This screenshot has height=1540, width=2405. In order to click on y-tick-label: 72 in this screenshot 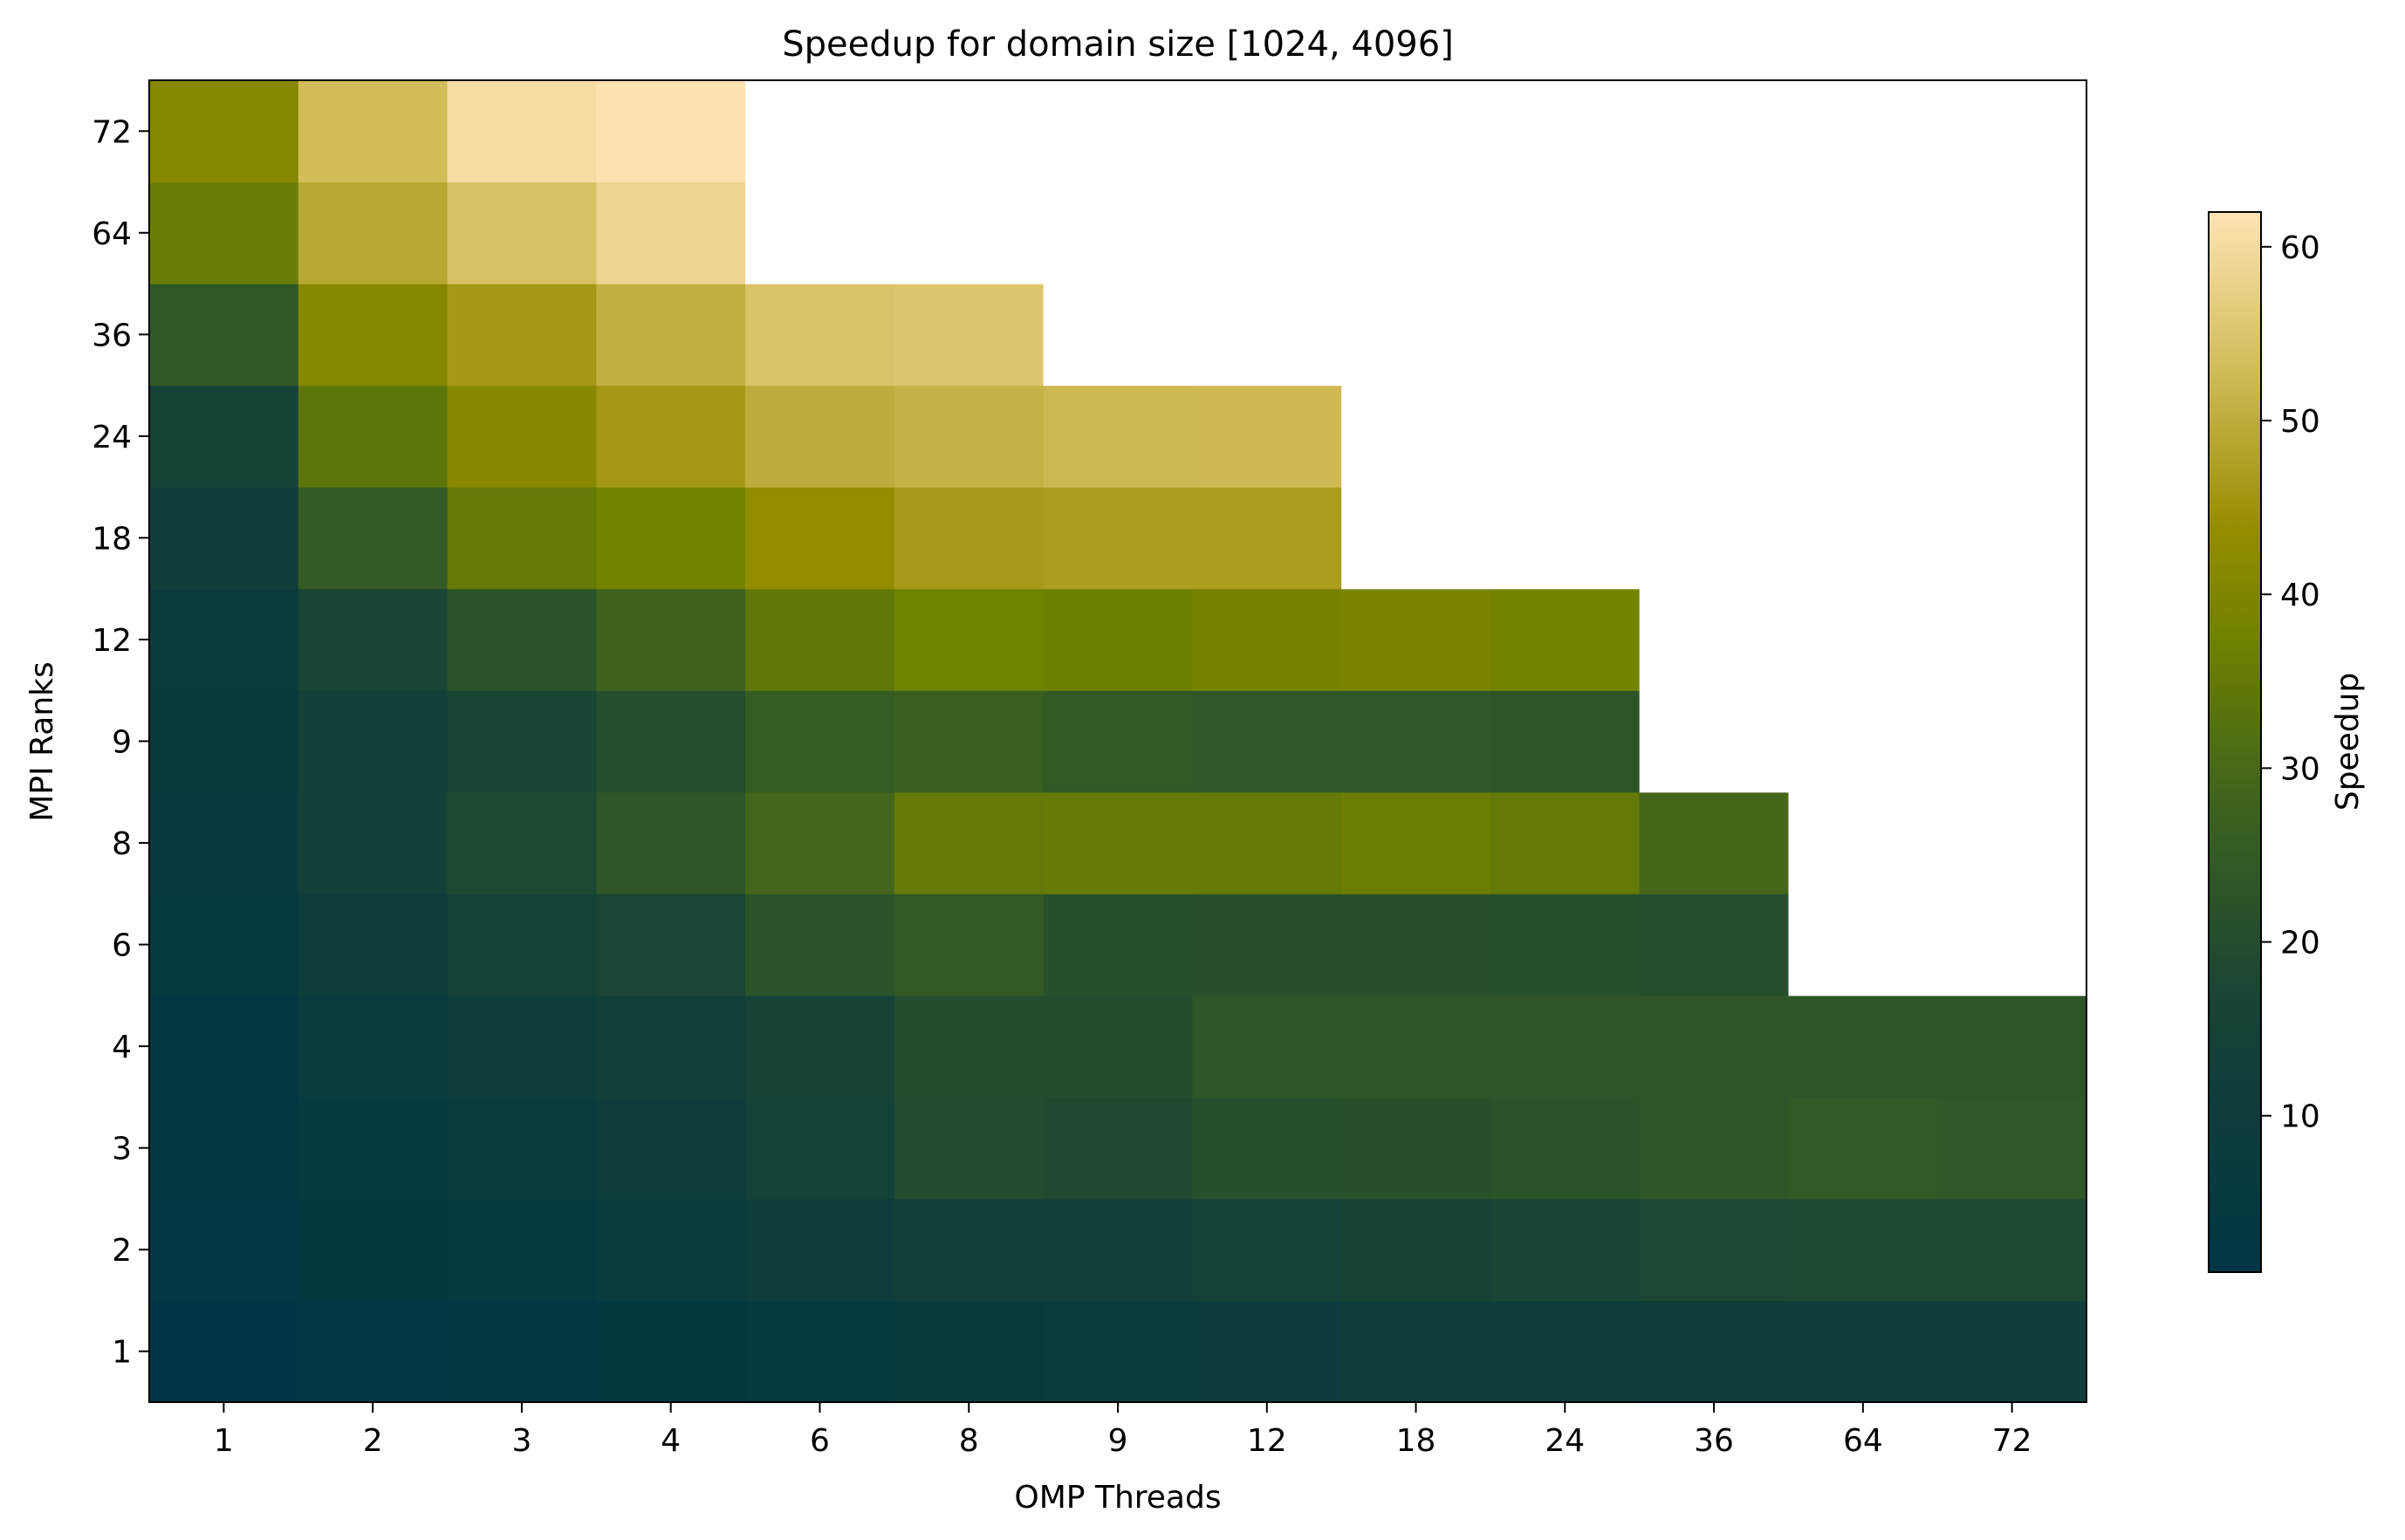, I will do `click(112, 132)`.